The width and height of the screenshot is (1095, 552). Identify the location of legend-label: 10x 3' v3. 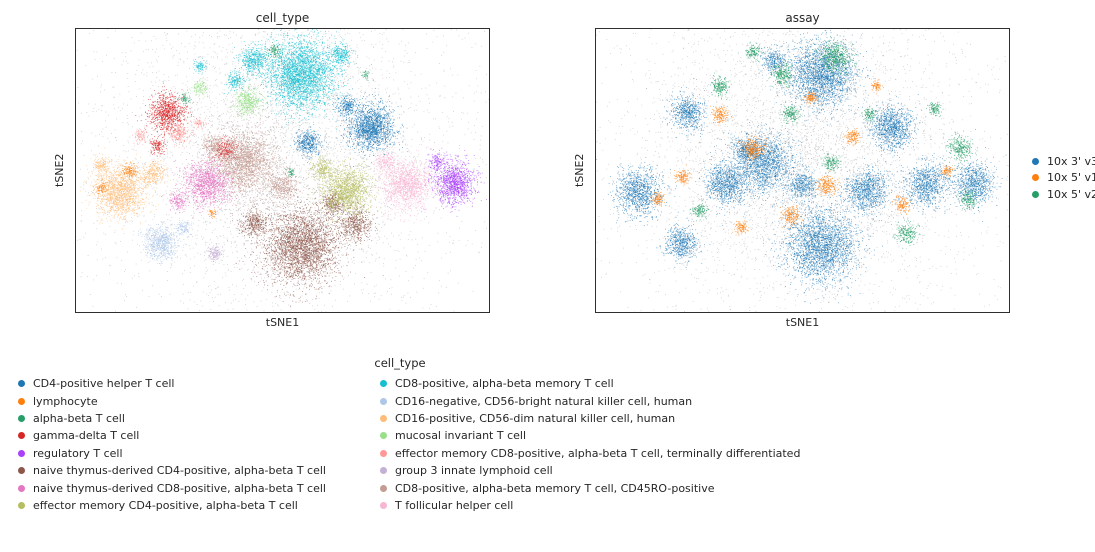
(1071, 161).